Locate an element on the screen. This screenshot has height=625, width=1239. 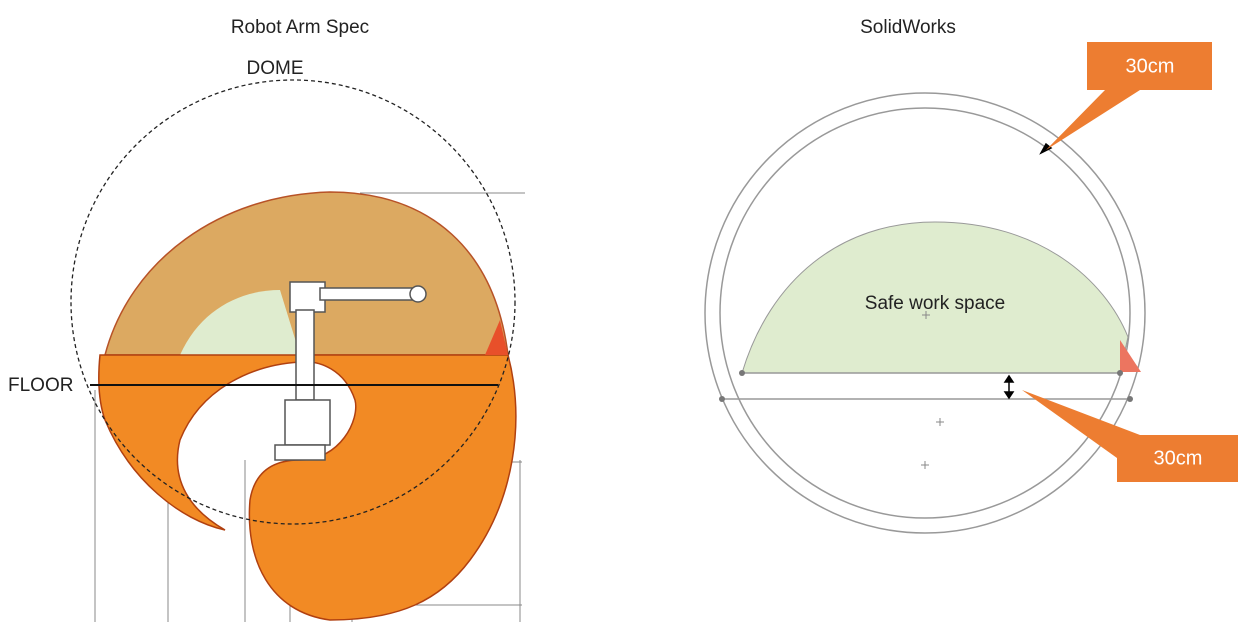
reach-upper is located at coordinates (306, 273).